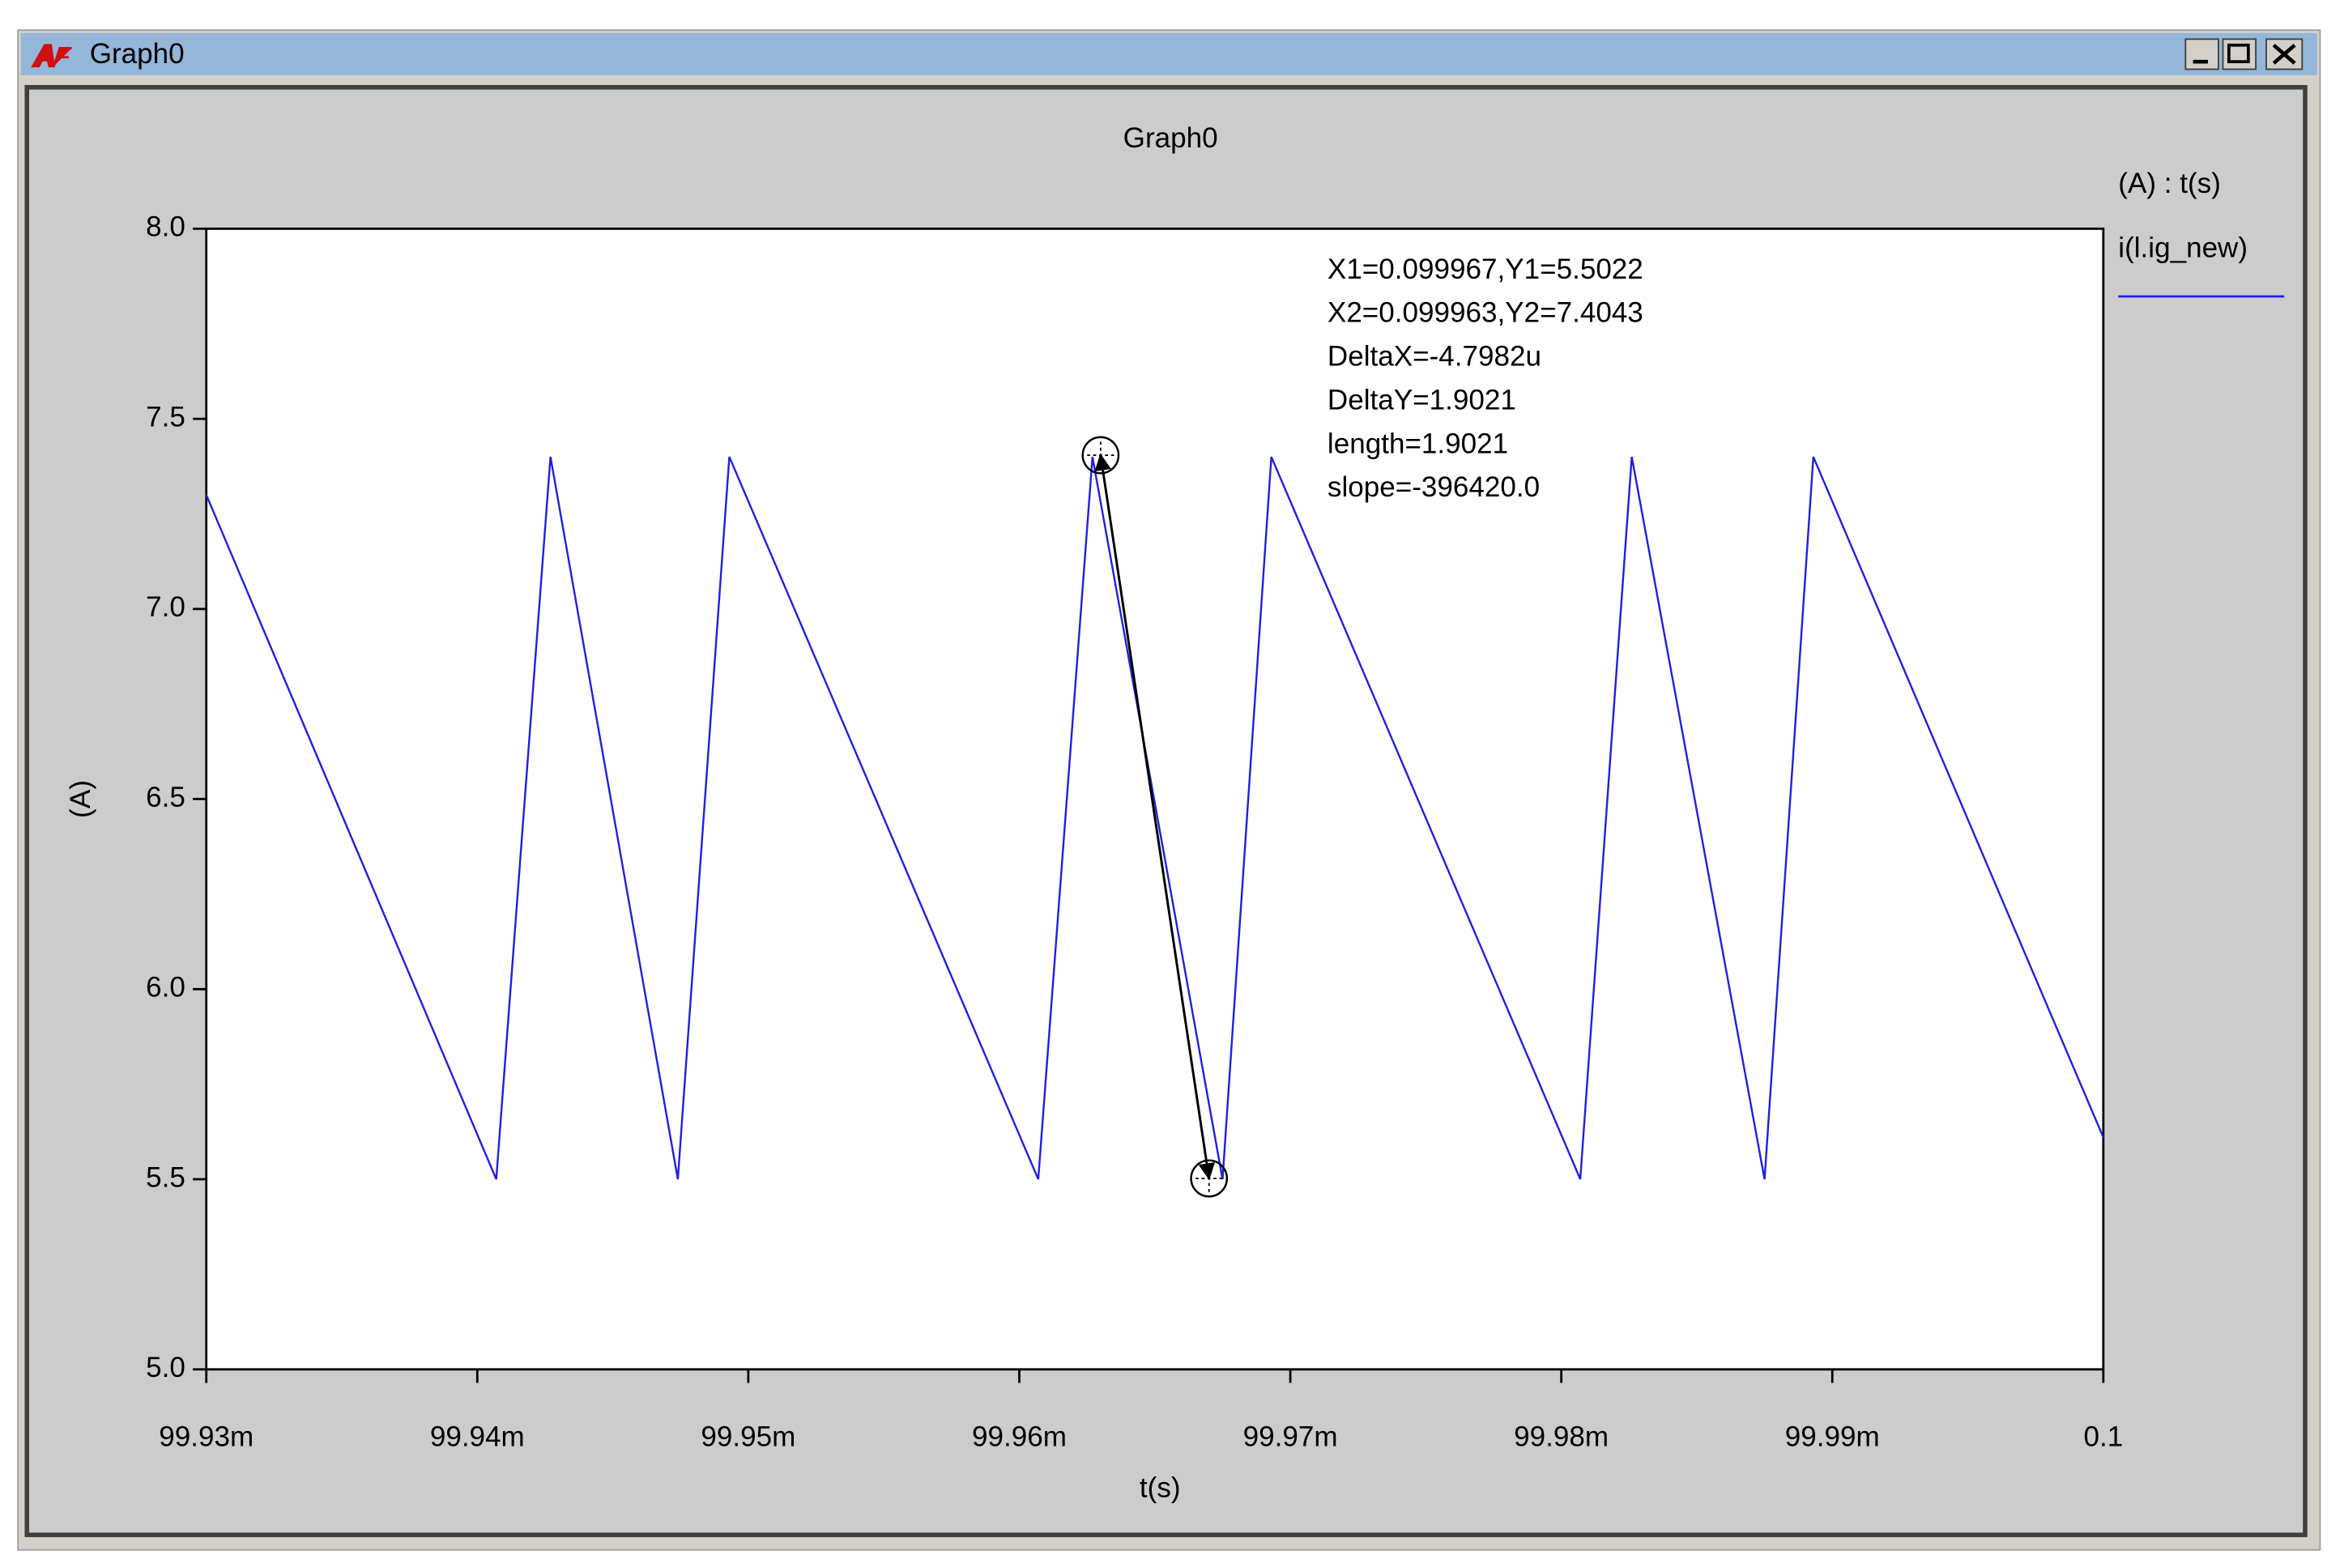 The height and width of the screenshot is (1568, 2344). I want to click on cursor-annotation: X1=0.099967,Y1=5.5022, so click(1485, 269).